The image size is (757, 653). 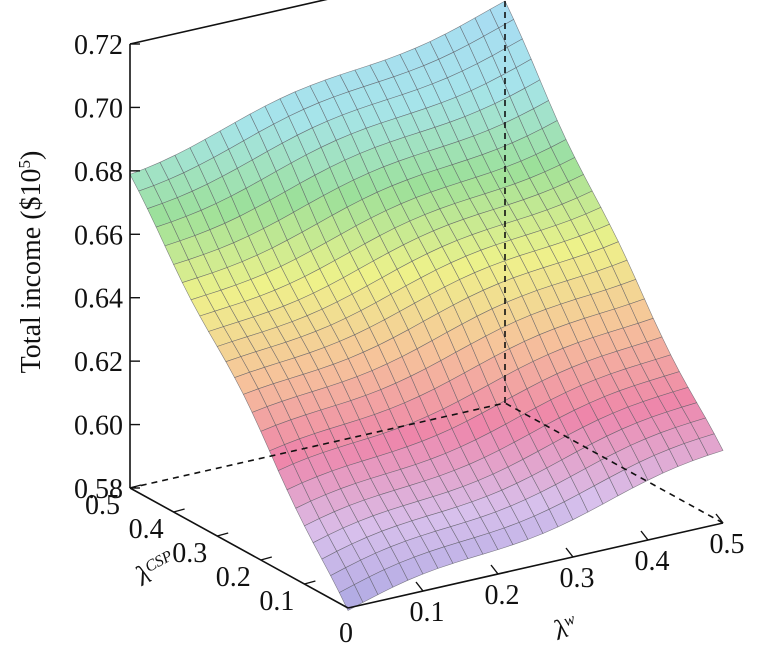 What do you see at coordinates (146, 529) in the screenshot?
I see `lambda-csp-tick-label: 0.4` at bounding box center [146, 529].